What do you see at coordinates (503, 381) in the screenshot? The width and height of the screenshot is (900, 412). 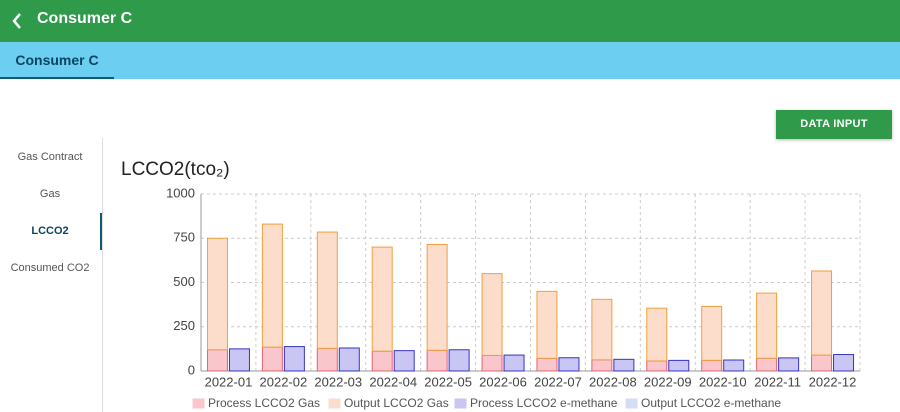 I see `x-tick-label: 2022-06` at bounding box center [503, 381].